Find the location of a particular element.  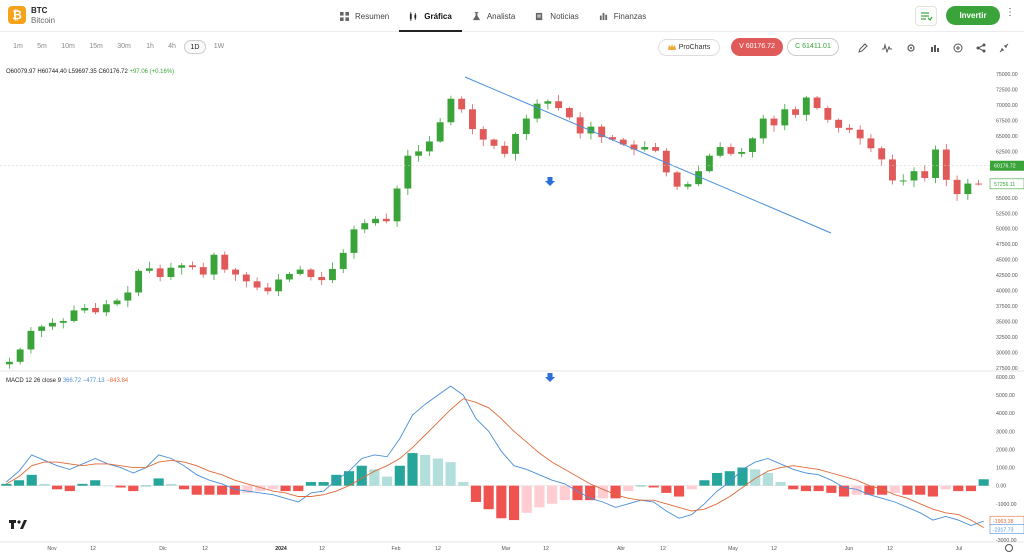

buy-button: C 61411.01 is located at coordinates (813, 47).